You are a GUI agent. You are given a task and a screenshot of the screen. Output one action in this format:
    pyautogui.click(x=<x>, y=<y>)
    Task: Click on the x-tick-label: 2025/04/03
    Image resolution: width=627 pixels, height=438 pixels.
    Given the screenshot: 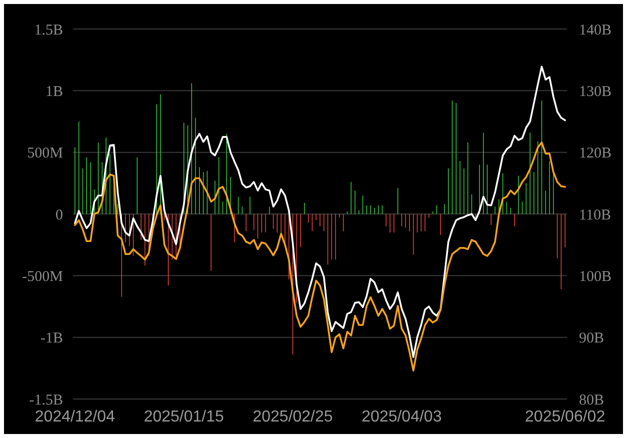 What is the action you would take?
    pyautogui.click(x=402, y=417)
    